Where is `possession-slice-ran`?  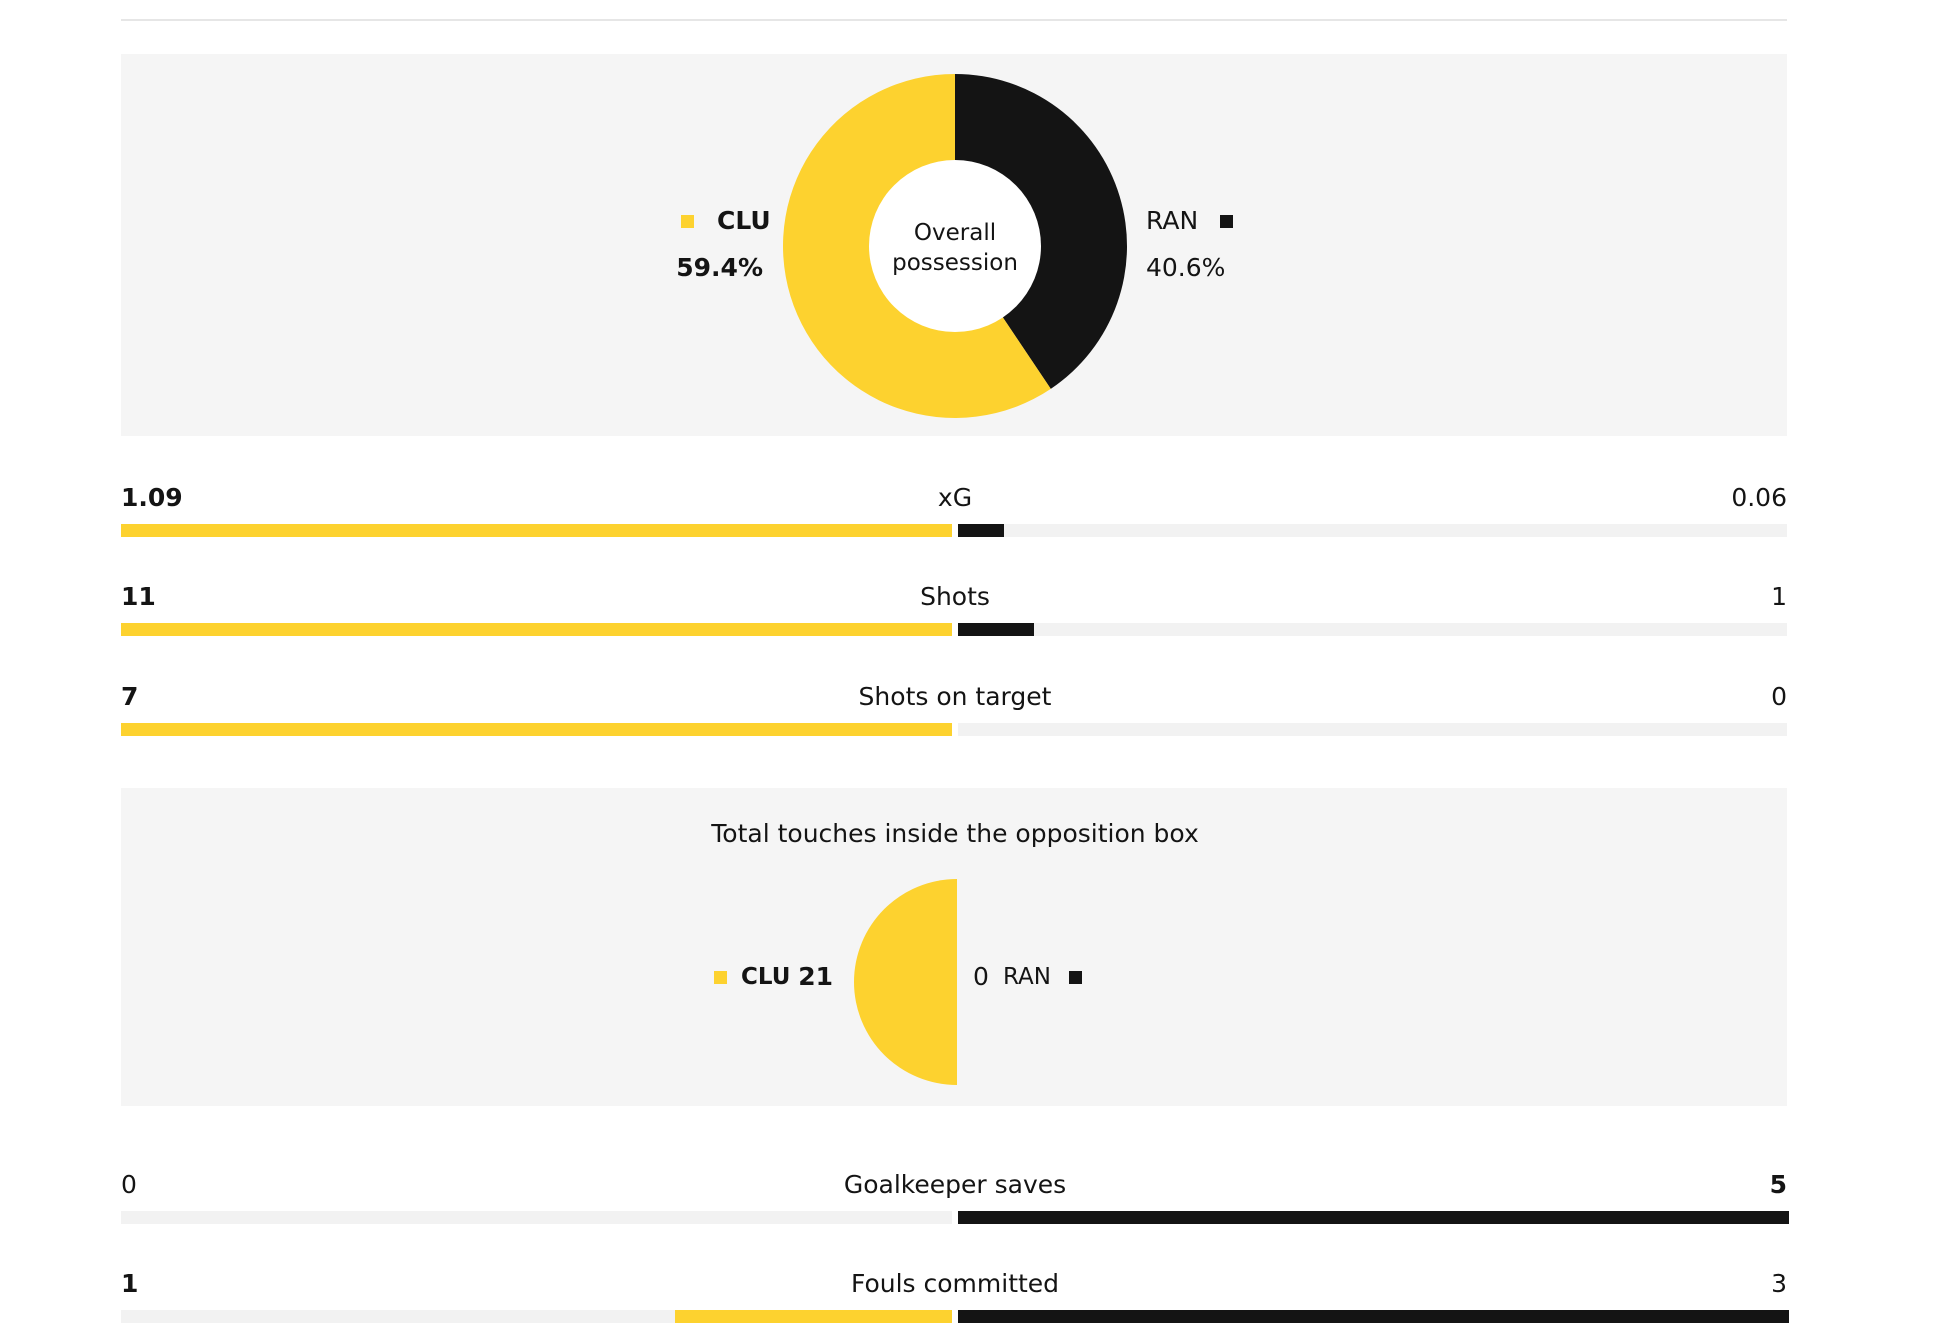
possession-slice-ran is located at coordinates (1041, 231).